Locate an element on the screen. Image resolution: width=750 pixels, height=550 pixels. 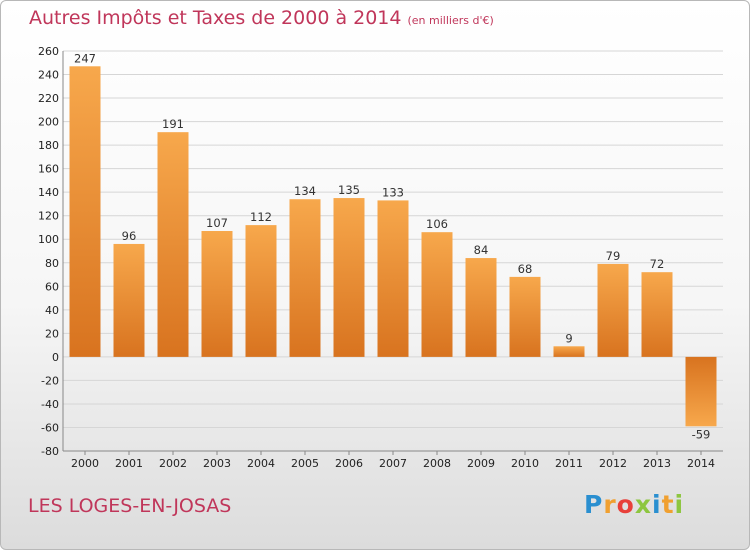
data-label: 68 is located at coordinates (525, 269).